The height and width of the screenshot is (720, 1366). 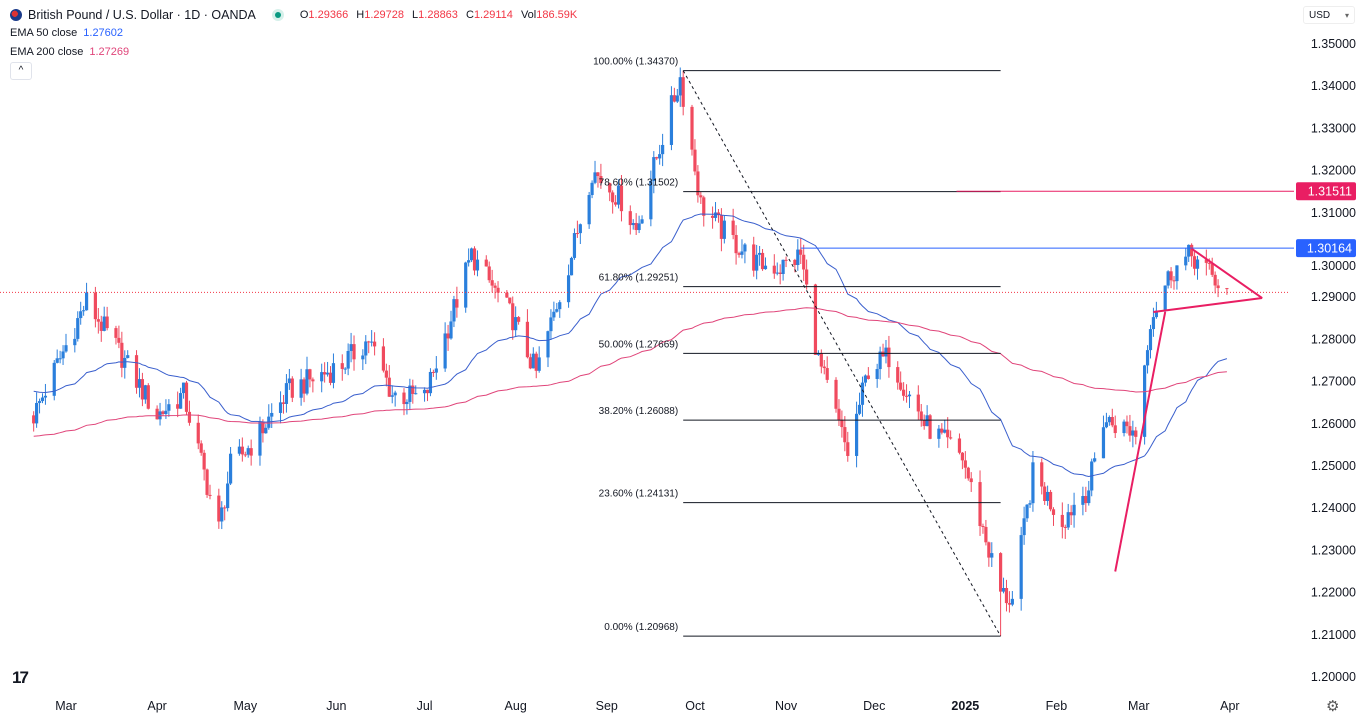 What do you see at coordinates (1227, 273) in the screenshot?
I see `pennant-upper-trendline` at bounding box center [1227, 273].